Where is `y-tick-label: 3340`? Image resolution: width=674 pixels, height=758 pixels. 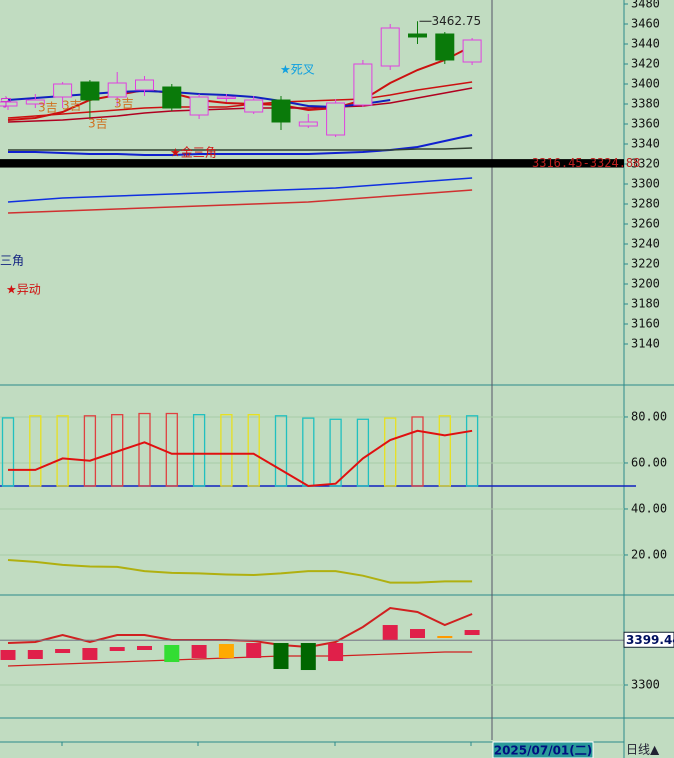
y-tick-label: 3340 is located at coordinates (645, 144).